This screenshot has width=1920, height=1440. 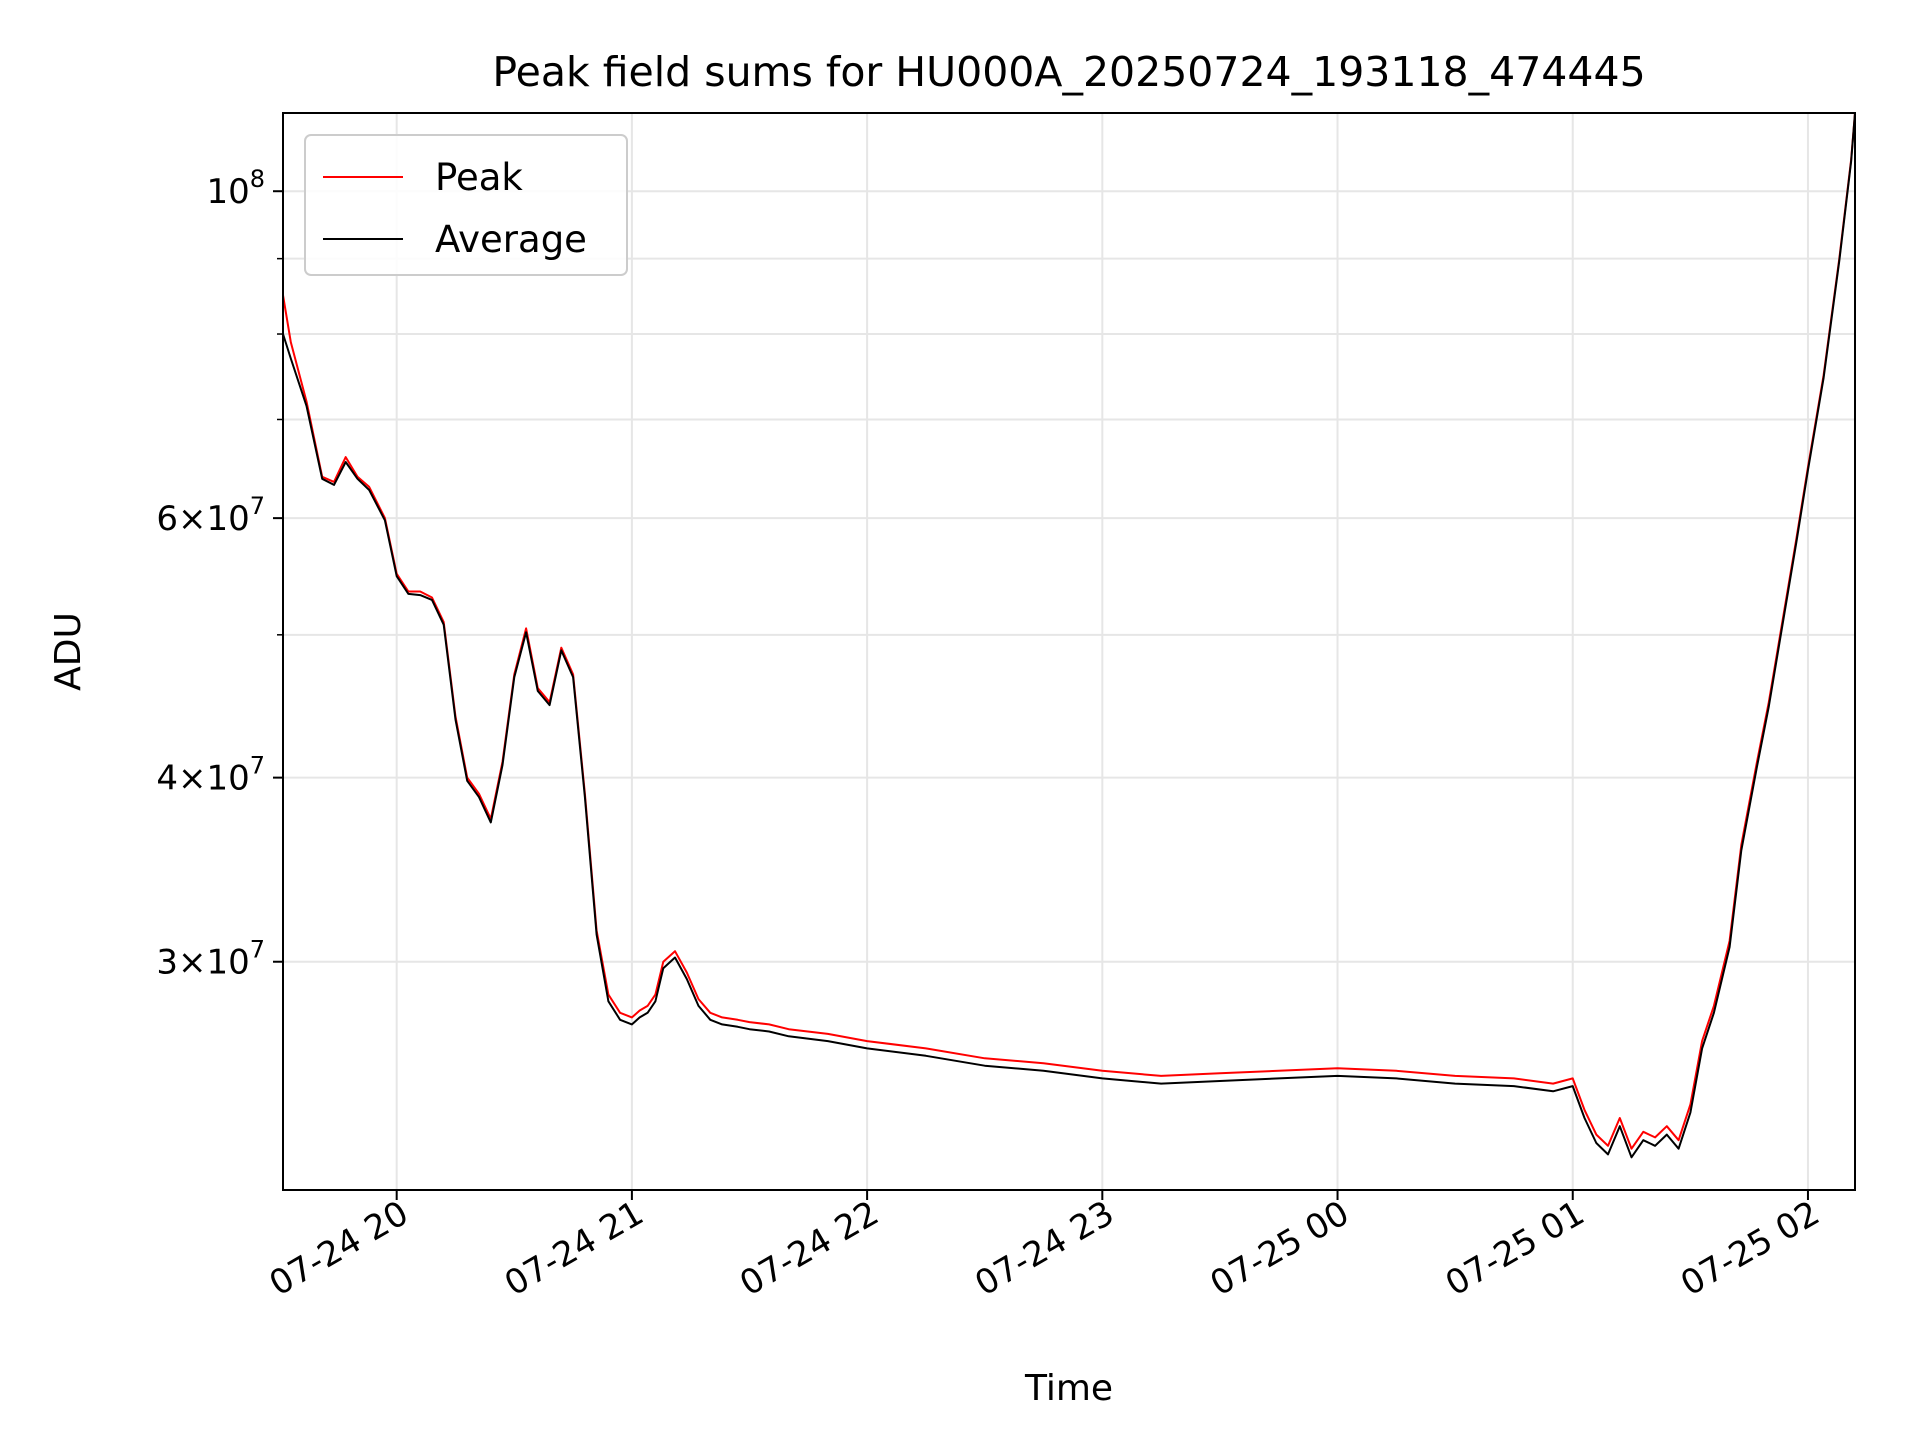 What do you see at coordinates (511, 239) in the screenshot?
I see `legend-label-average: Average` at bounding box center [511, 239].